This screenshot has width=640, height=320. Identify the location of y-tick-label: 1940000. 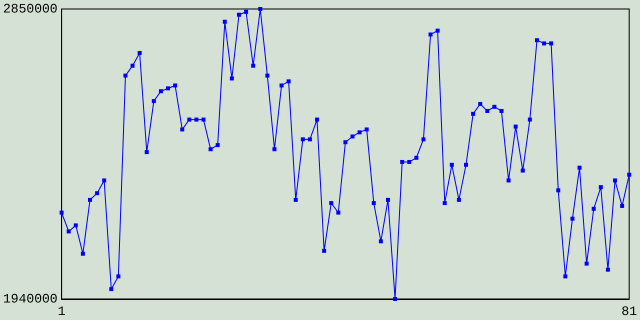
(30, 299).